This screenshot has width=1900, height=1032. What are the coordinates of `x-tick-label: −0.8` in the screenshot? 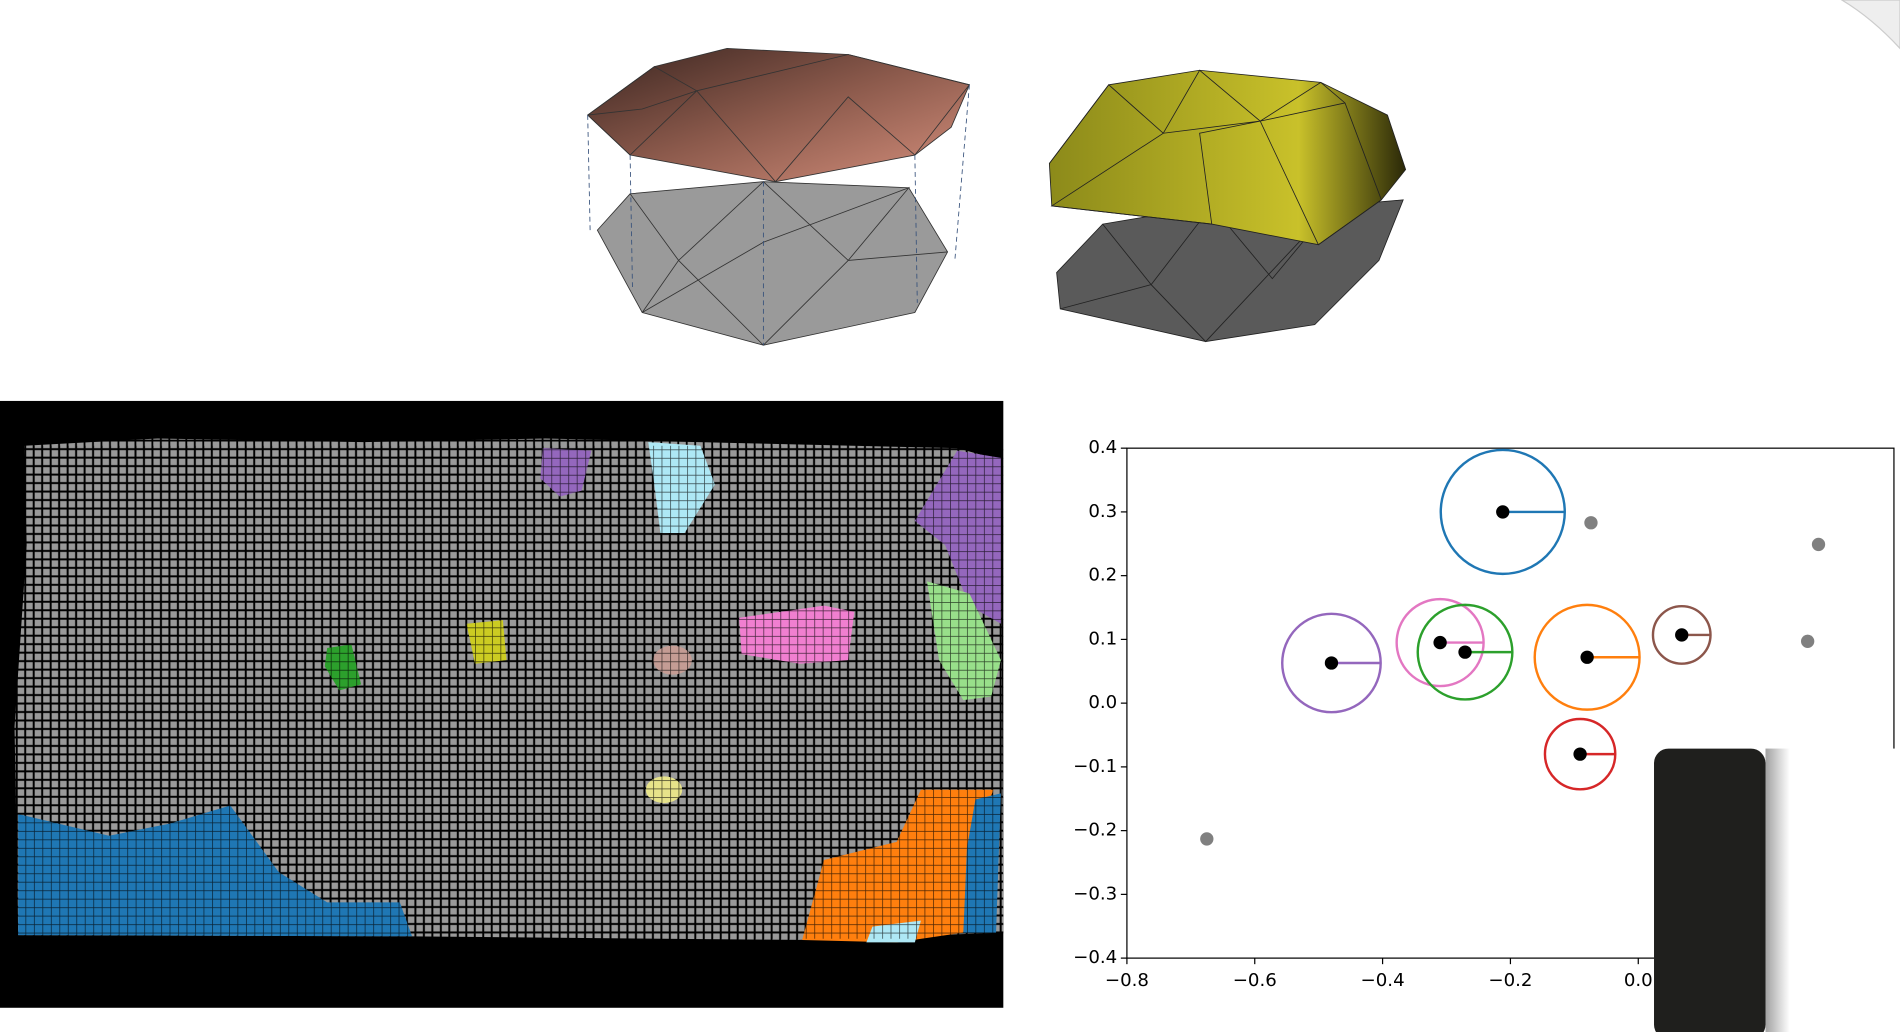 It's located at (1127, 980).